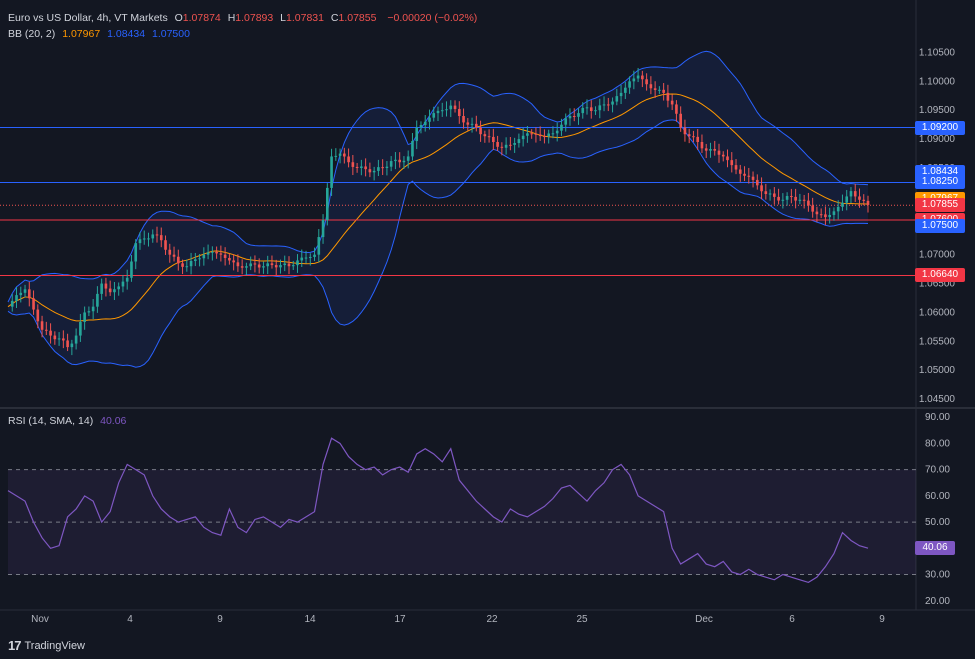 This screenshot has width=975, height=659. Describe the element at coordinates (55, 645) in the screenshot. I see `brand-name: TradingView` at that location.